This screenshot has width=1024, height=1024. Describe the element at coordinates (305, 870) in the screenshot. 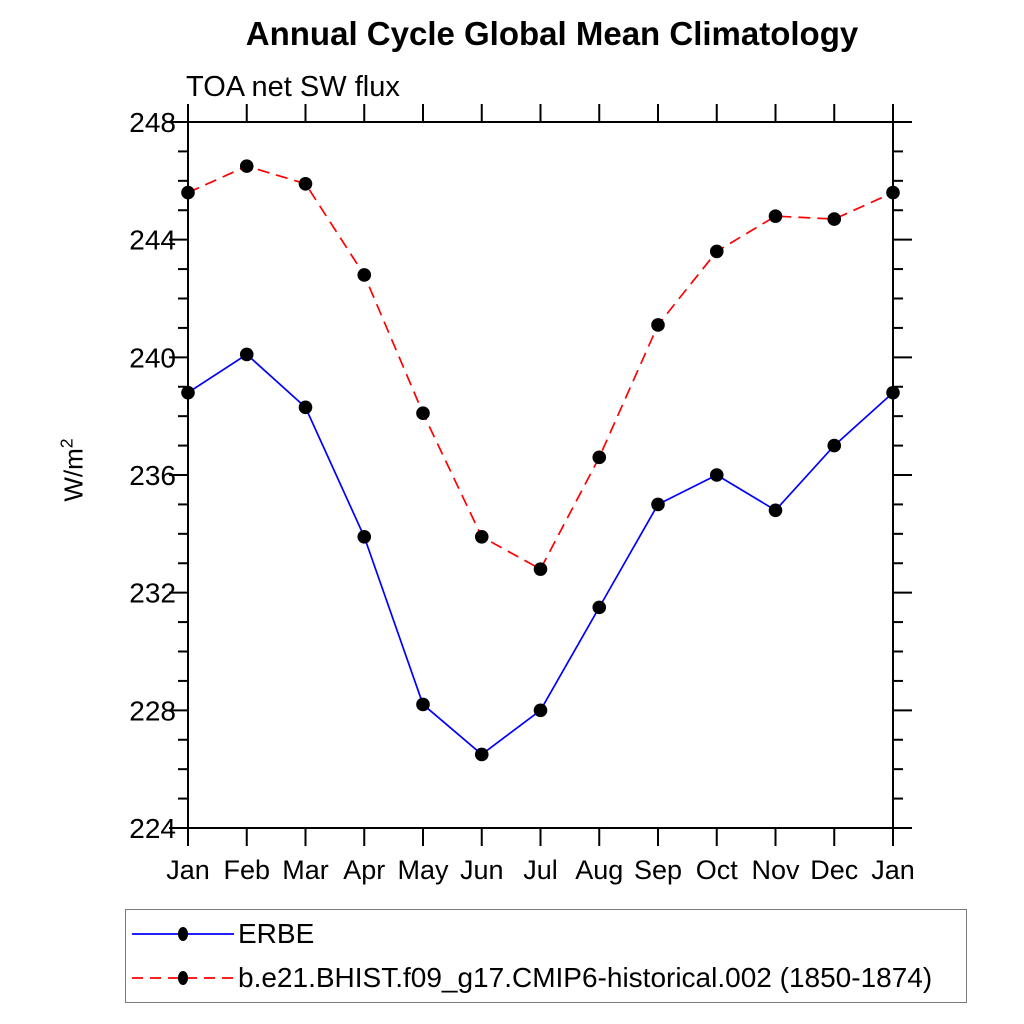

I see `x-tick-label: Mar` at that location.